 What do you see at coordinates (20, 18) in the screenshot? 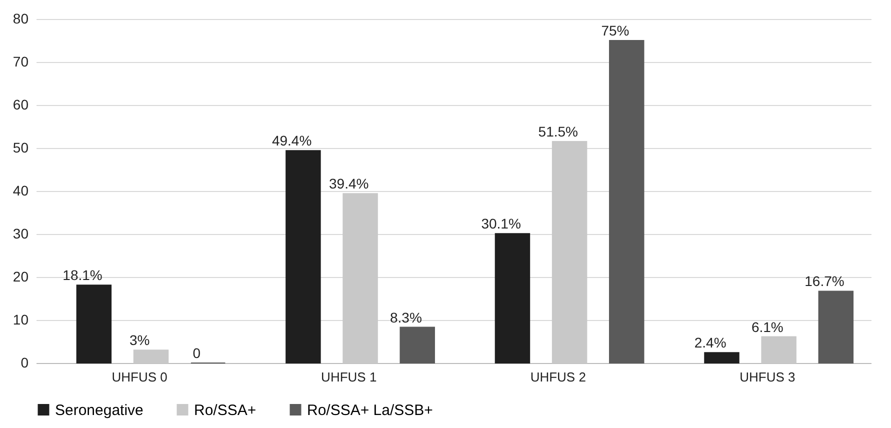
I see `y-tick-label: 80` at bounding box center [20, 18].